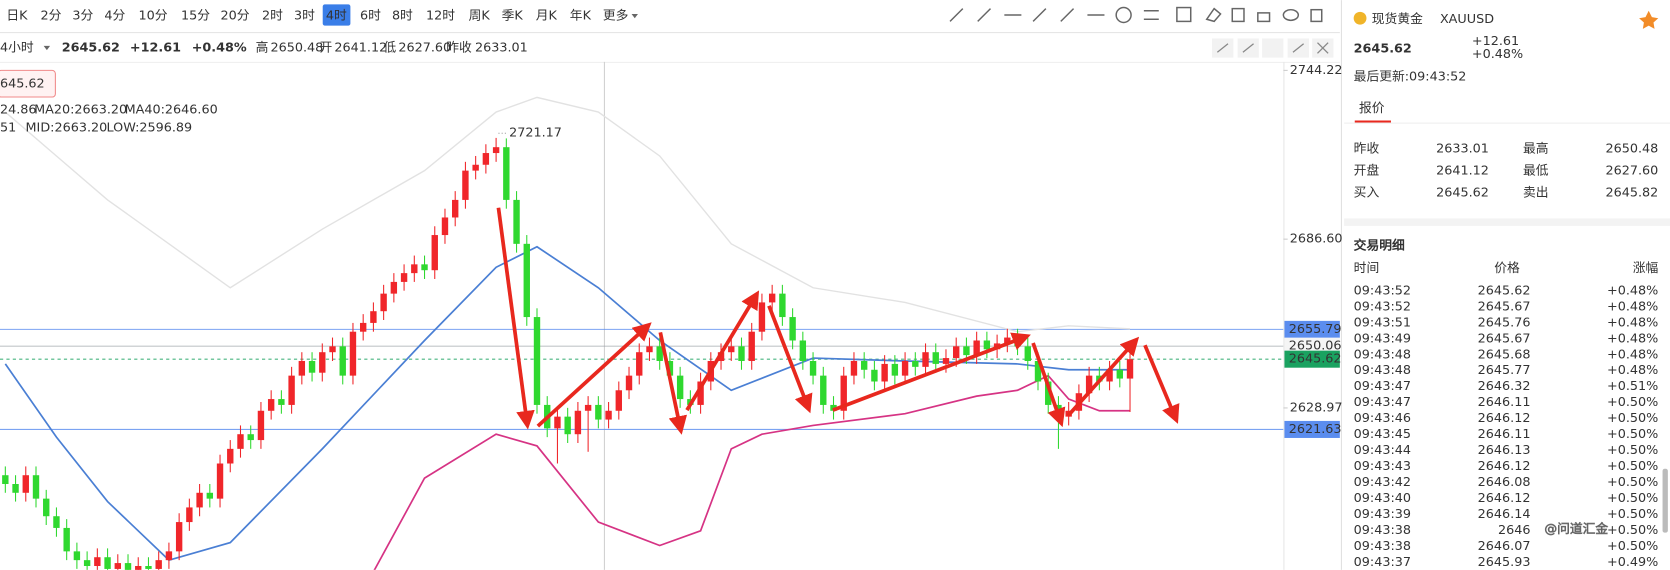 This screenshot has width=1670, height=570. I want to click on trade-time: 09:43:42, so click(1382, 482).